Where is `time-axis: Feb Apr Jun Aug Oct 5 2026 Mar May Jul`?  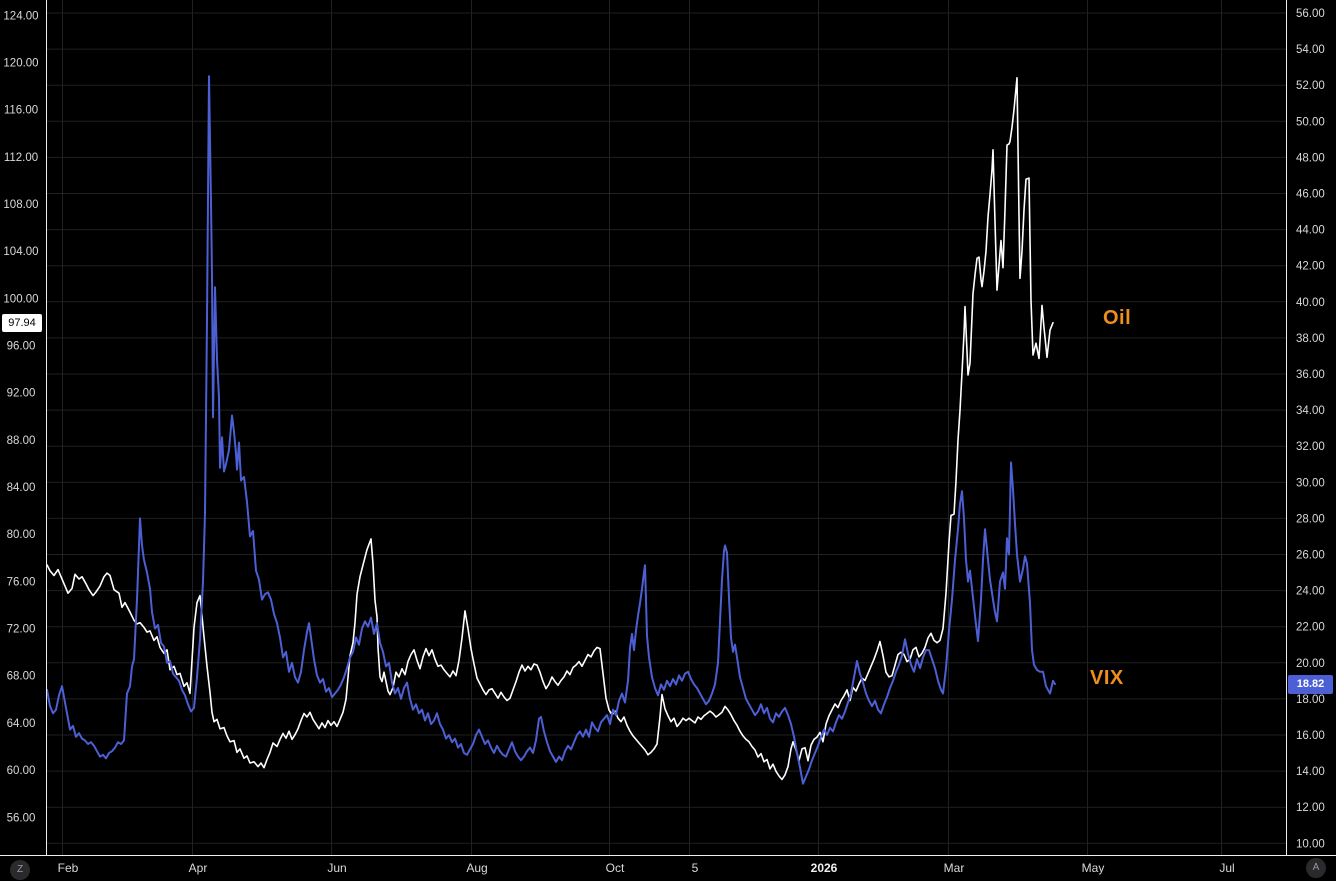
time-axis: Feb Apr Jun Aug Oct 5 2026 Mar May Jul is located at coordinates (646, 868).